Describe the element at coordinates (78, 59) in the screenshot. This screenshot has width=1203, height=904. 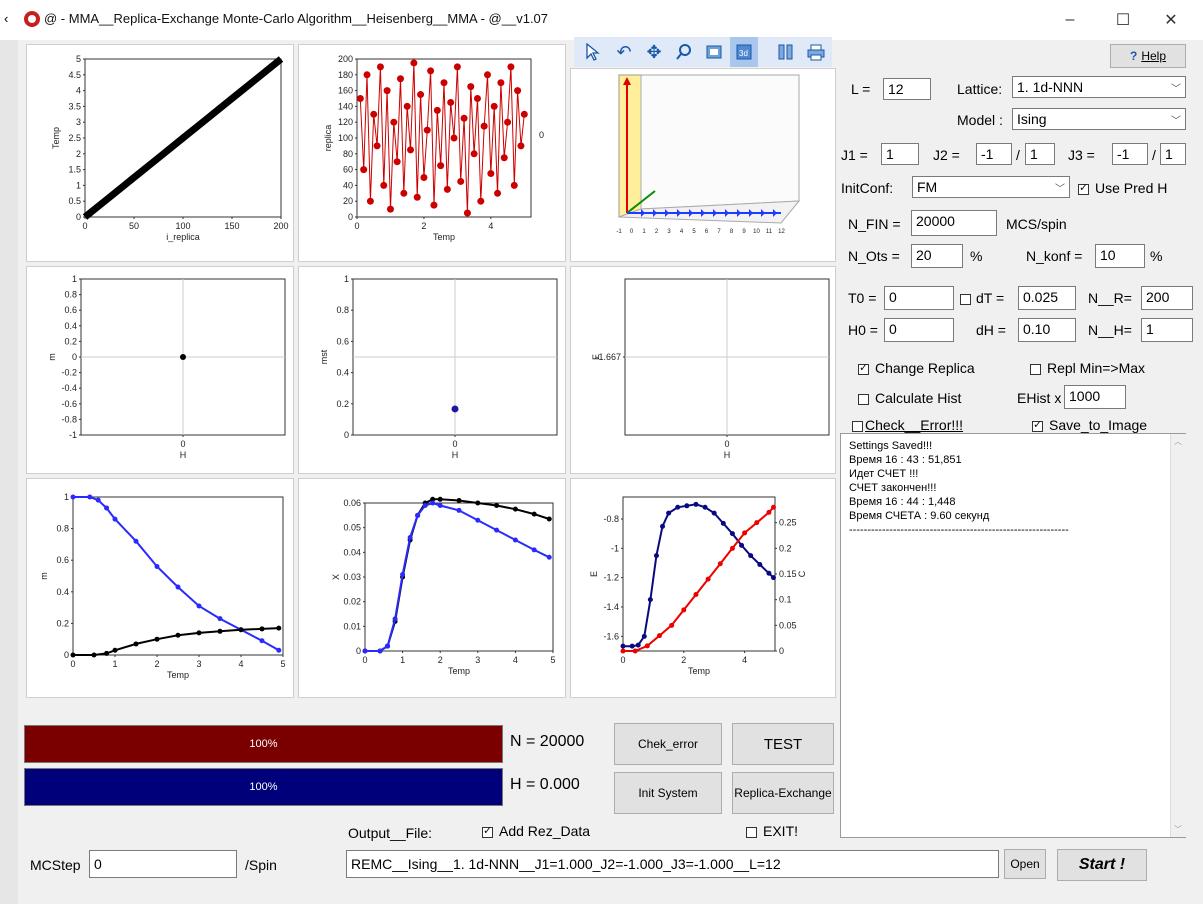
I see `y-tick-label: 5` at that location.